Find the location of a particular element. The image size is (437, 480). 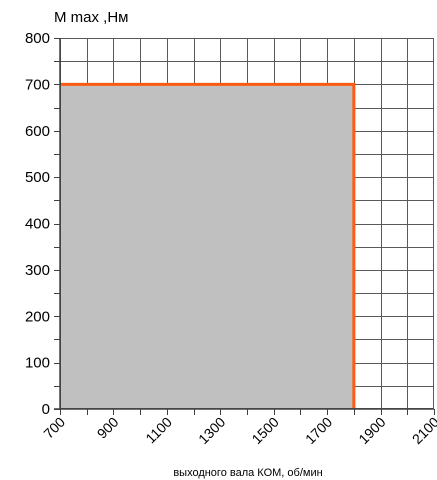

x-tick-label: 1900 is located at coordinates (371, 430).